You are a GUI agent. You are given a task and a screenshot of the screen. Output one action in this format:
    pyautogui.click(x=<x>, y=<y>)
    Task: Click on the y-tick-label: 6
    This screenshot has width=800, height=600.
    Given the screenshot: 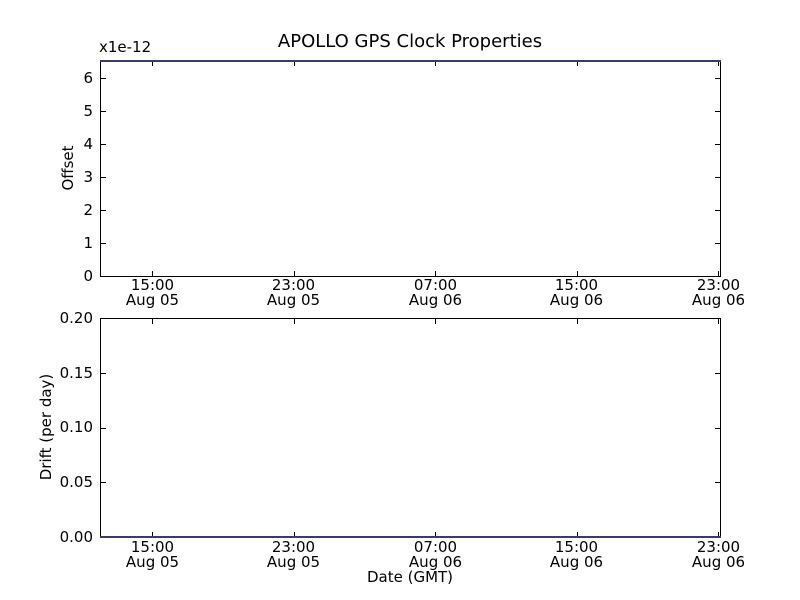 What is the action you would take?
    pyautogui.click(x=88, y=78)
    